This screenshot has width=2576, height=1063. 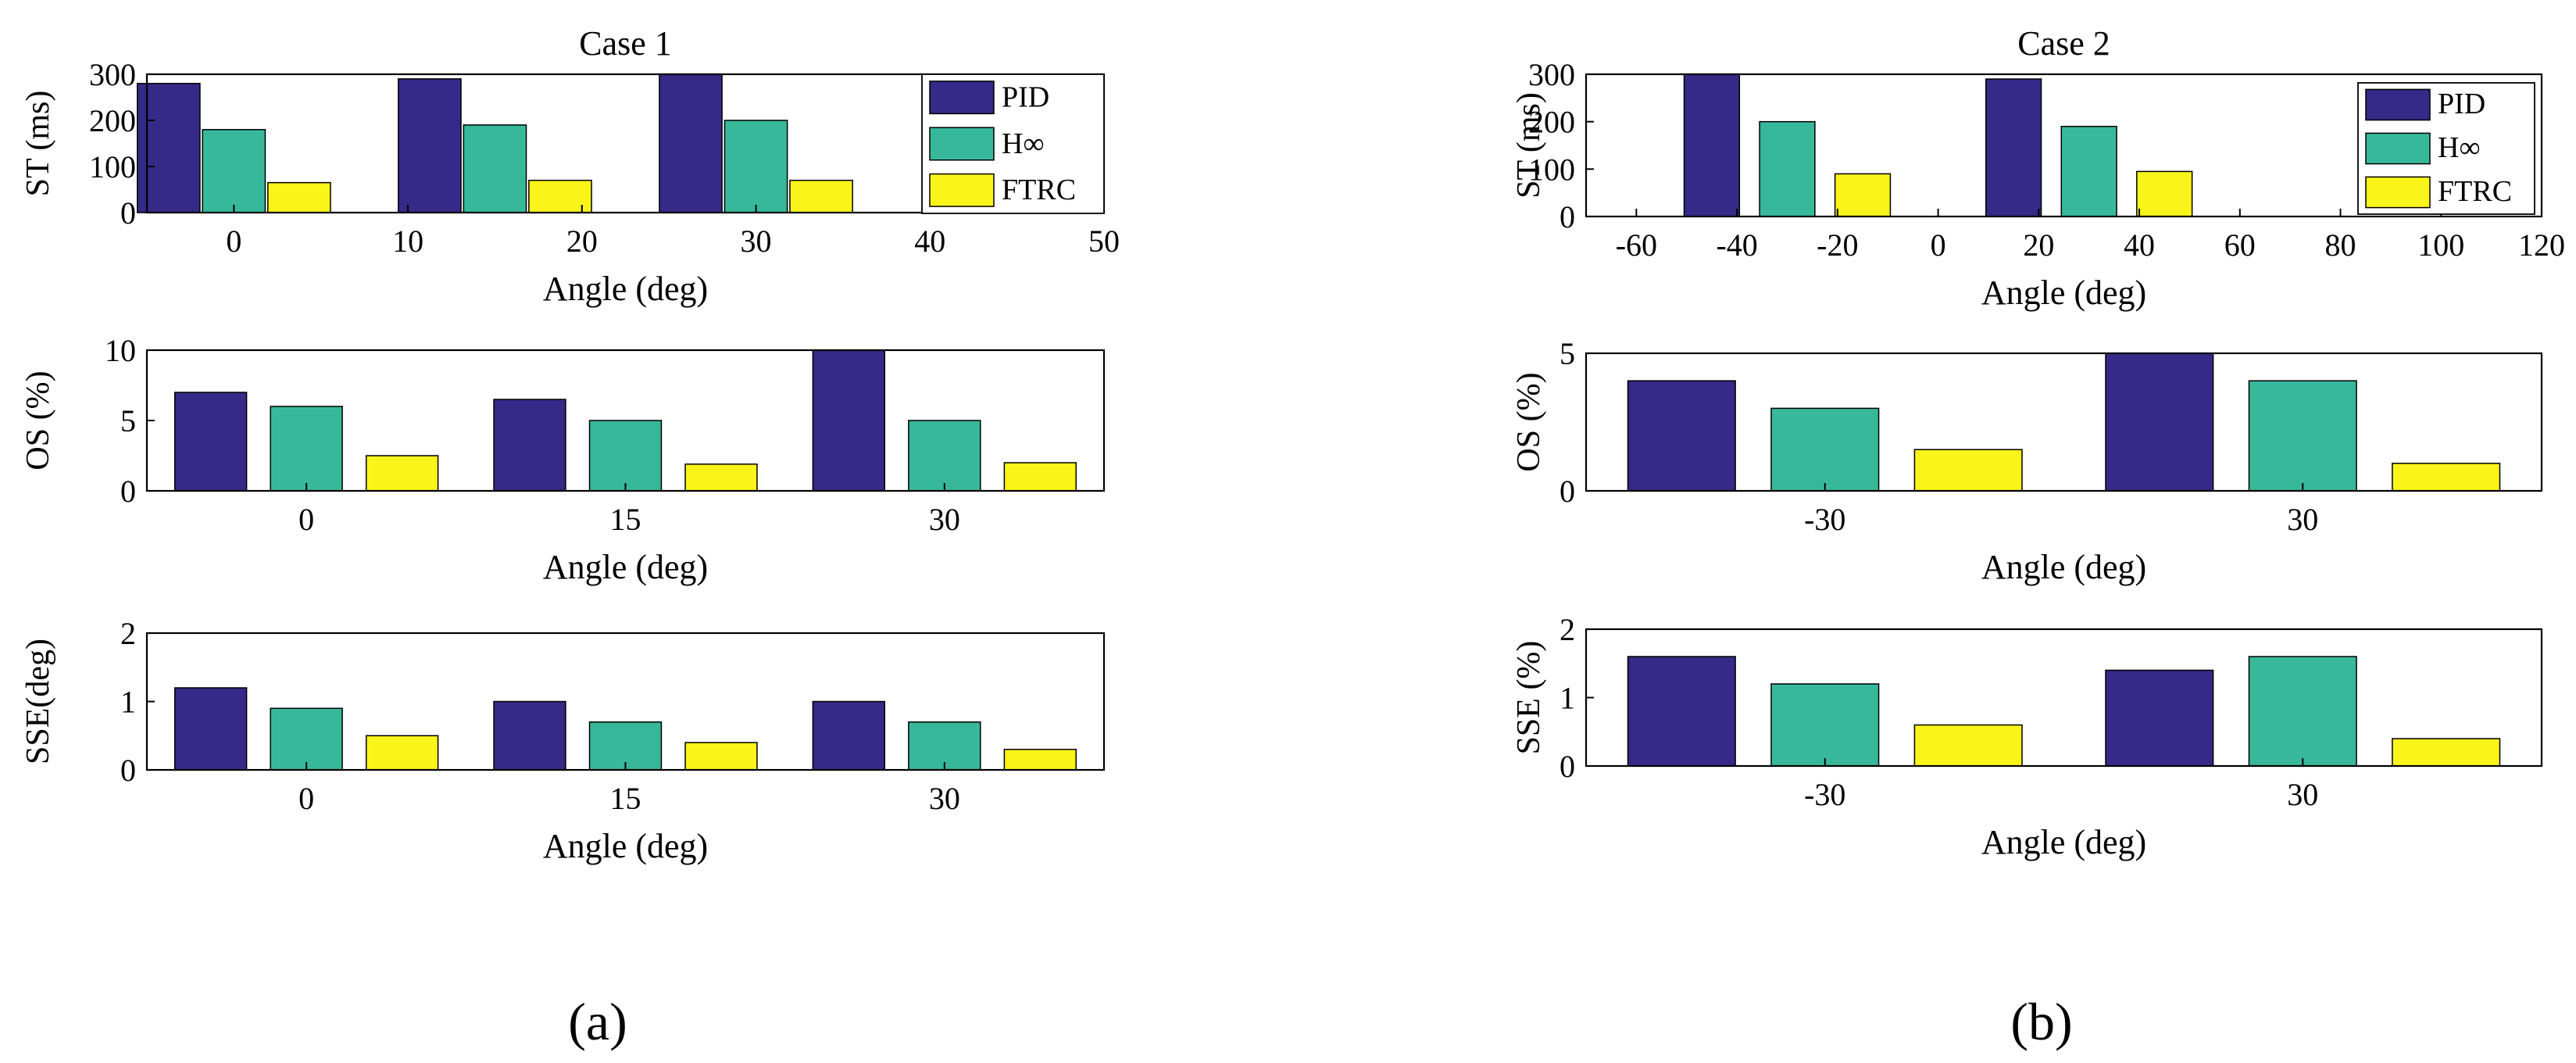 I want to click on x-axis-label-b-sse: Angle (deg), so click(x=2064, y=842).